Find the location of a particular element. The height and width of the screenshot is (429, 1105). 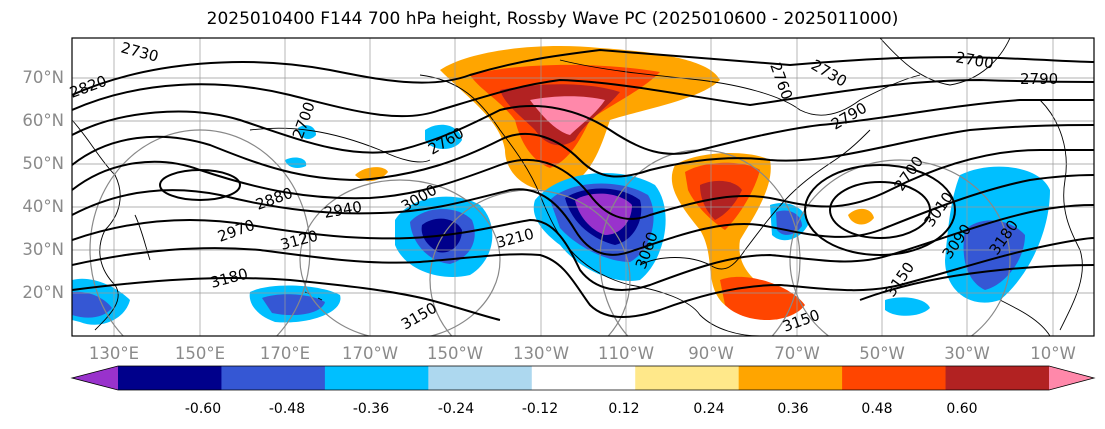

coastline-us-east is located at coordinates (807, 190).